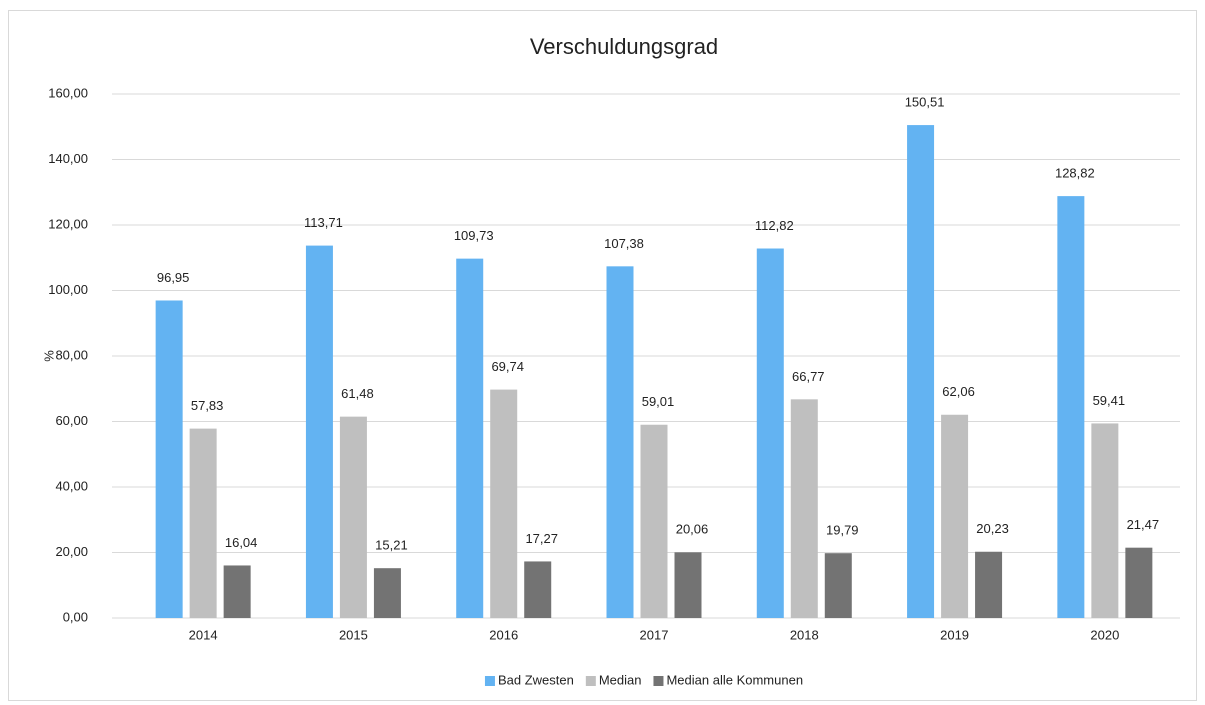  I want to click on x-tick-label: 2015, so click(353, 634).